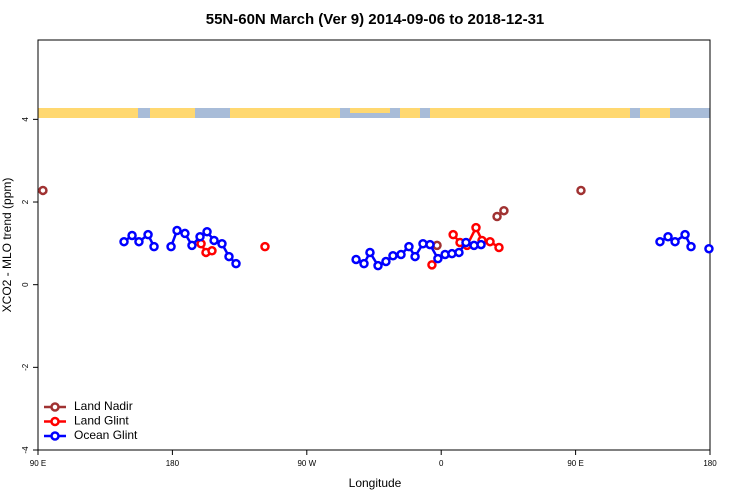  Describe the element at coordinates (103, 406) in the screenshot. I see `legend-label: Land Nadir` at that location.